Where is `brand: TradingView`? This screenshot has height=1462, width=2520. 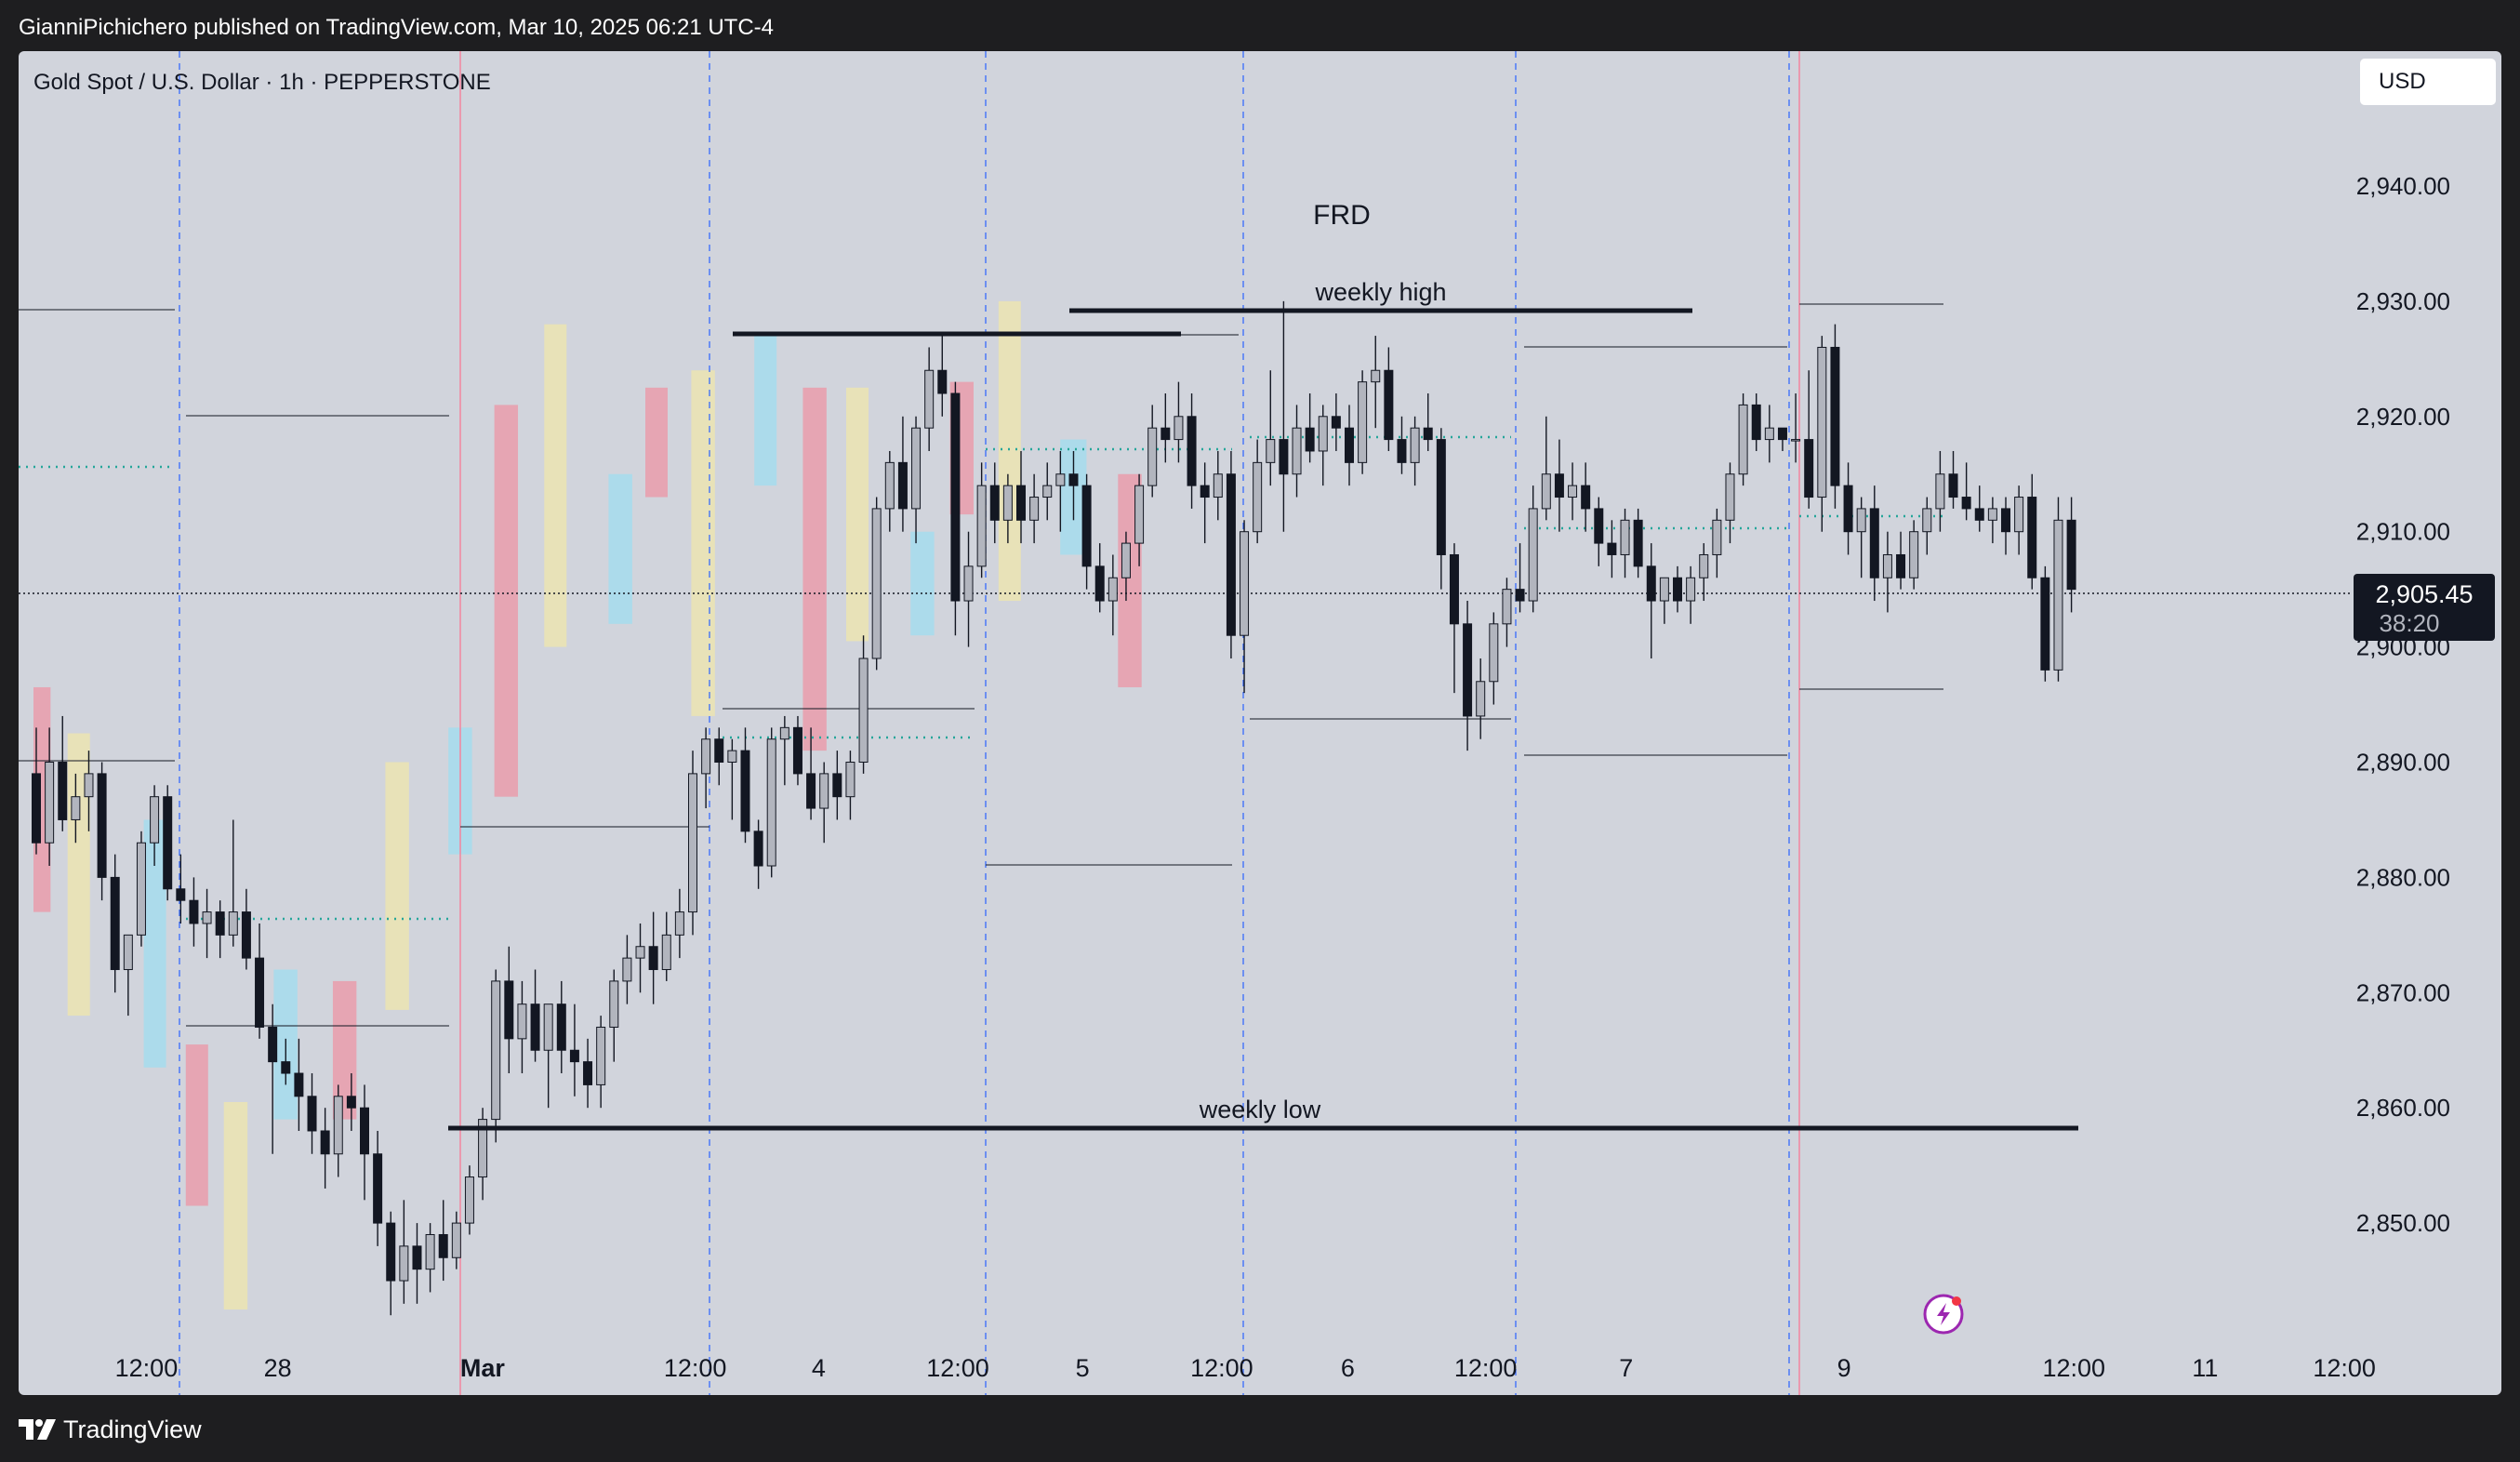 brand: TradingView is located at coordinates (110, 1429).